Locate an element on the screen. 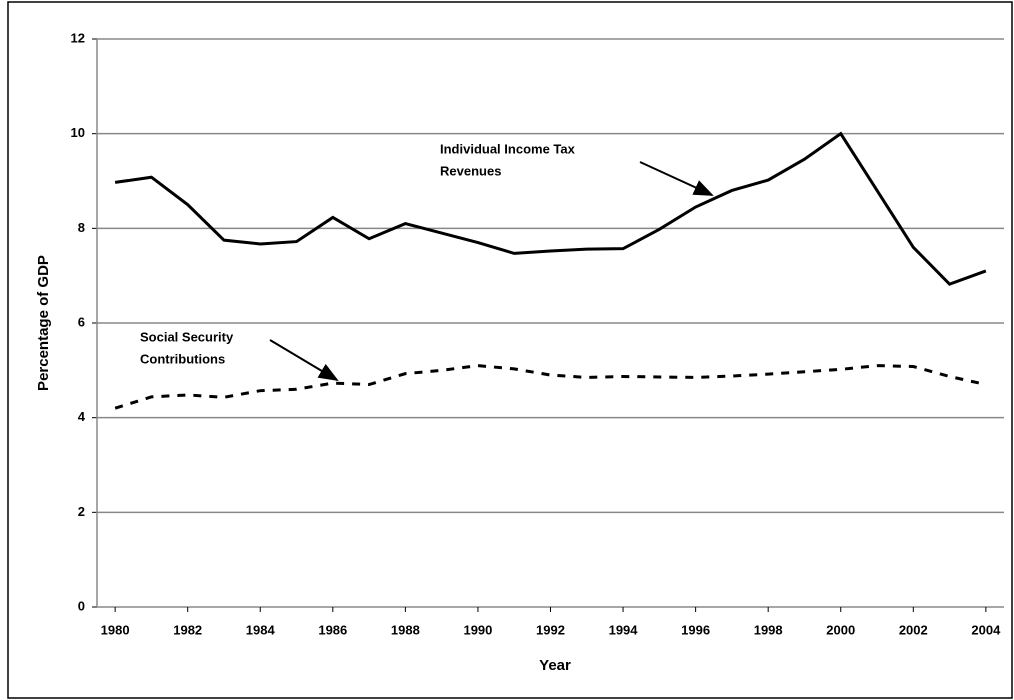 The image size is (1014, 700). annotation: Social Security is located at coordinates (187, 336).